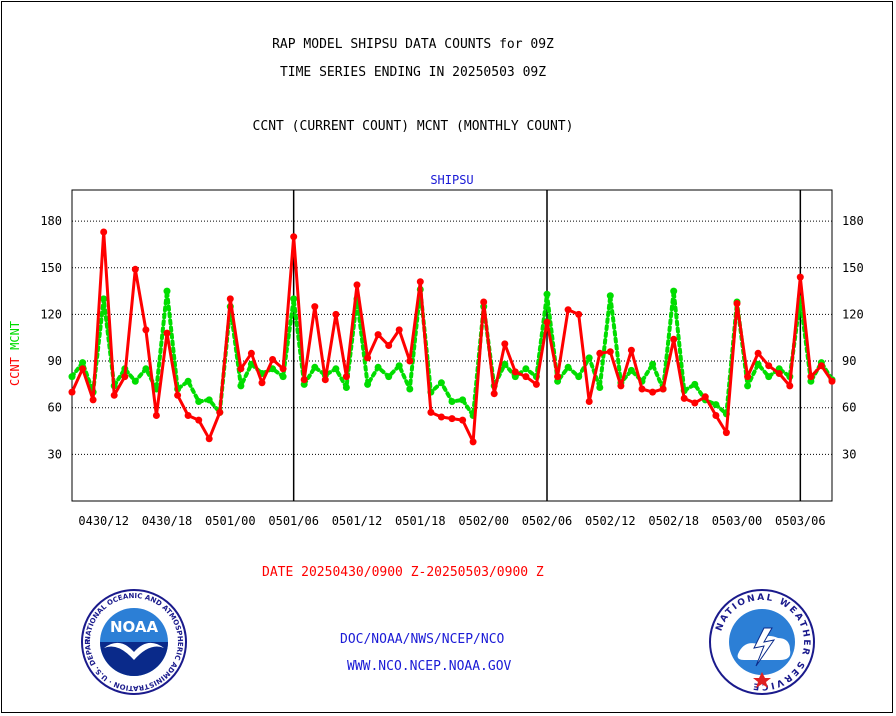  Describe the element at coordinates (167, 521) in the screenshot. I see `x-tick-label: 0430/18` at that location.